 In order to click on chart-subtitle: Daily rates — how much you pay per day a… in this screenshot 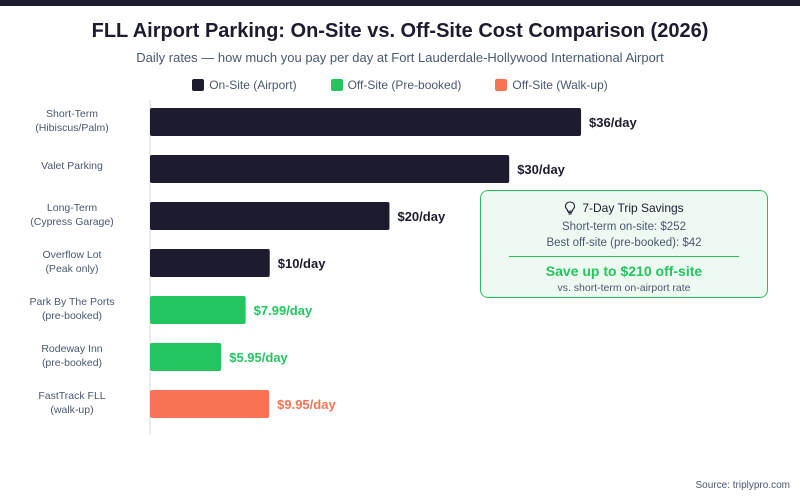, I will do `click(400, 57)`.